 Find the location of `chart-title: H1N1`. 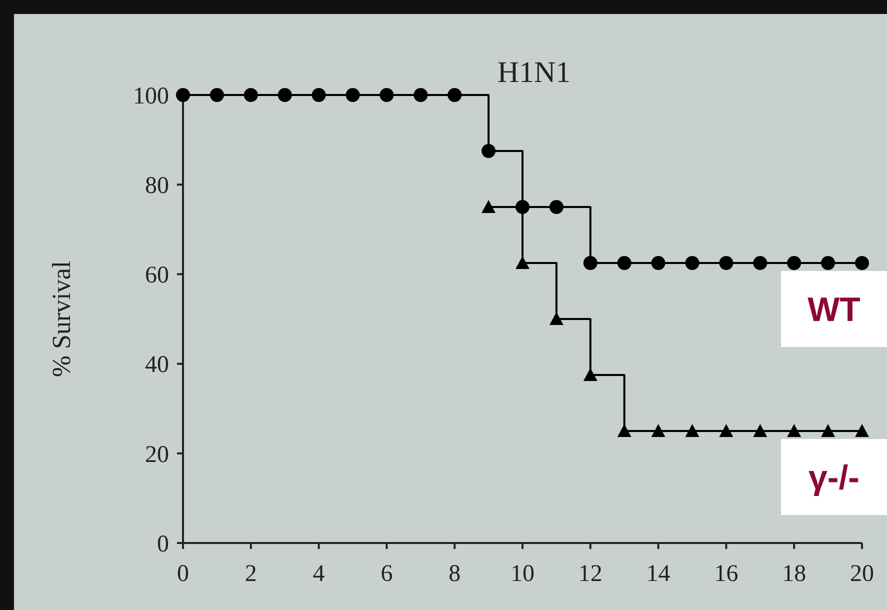

chart-title: H1N1 is located at coordinates (534, 72).